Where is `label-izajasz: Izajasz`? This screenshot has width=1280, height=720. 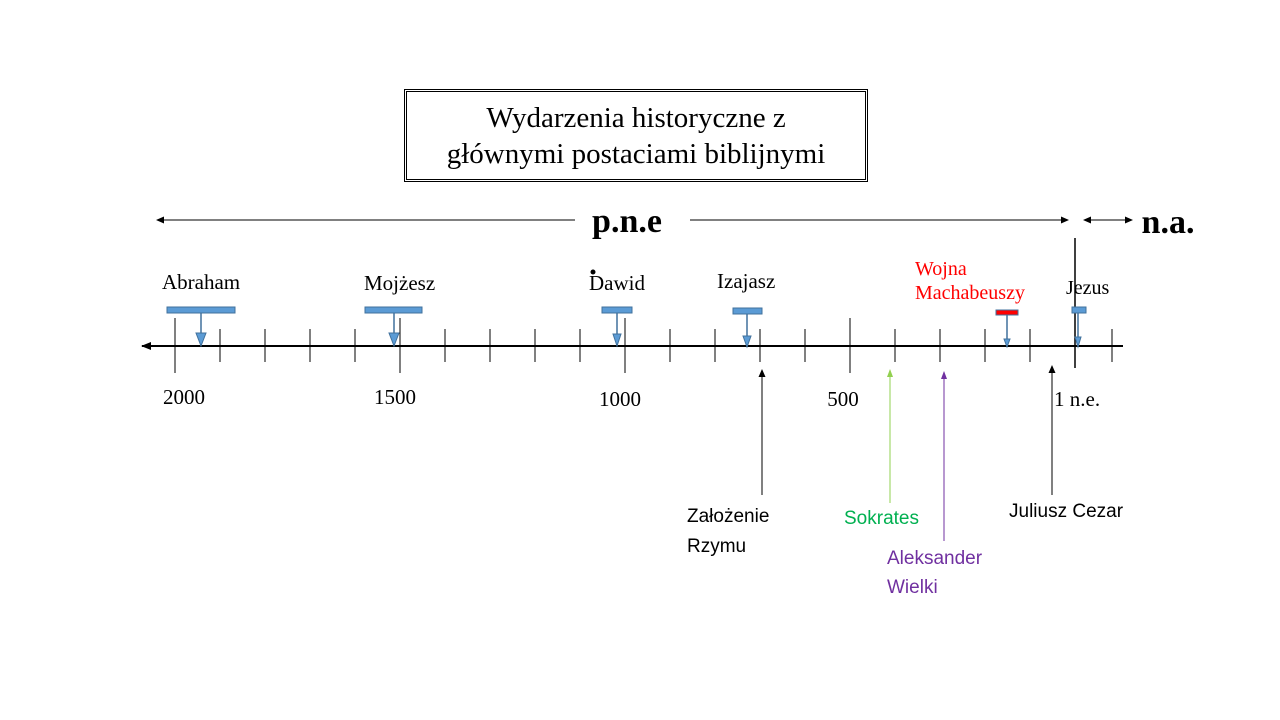 label-izajasz: Izajasz is located at coordinates (746, 281).